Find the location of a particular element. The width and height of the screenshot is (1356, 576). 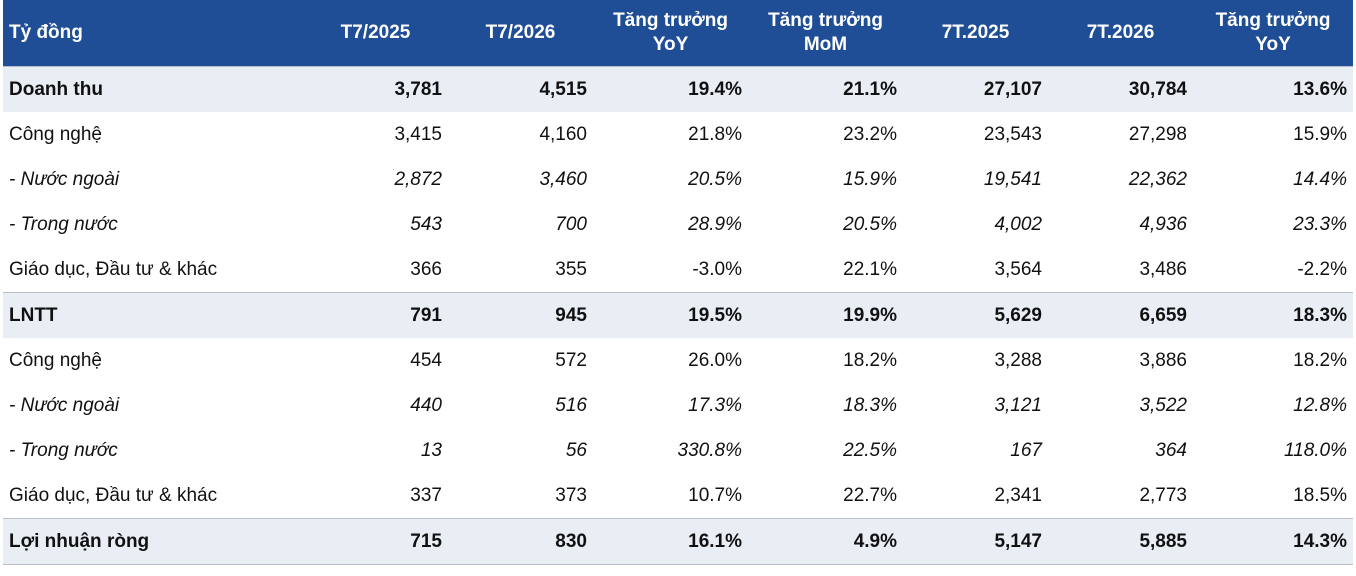

value-cell: 3,288 is located at coordinates (1018, 360).